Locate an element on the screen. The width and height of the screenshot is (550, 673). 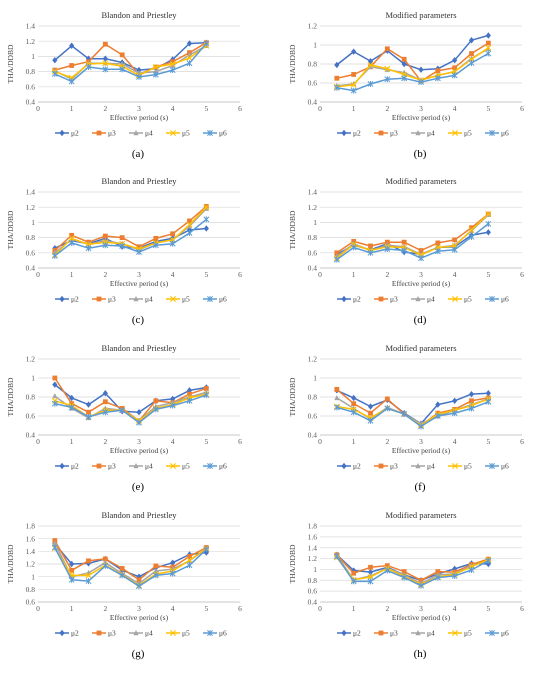
y-tick-label: 0.4 is located at coordinates (31, 435).